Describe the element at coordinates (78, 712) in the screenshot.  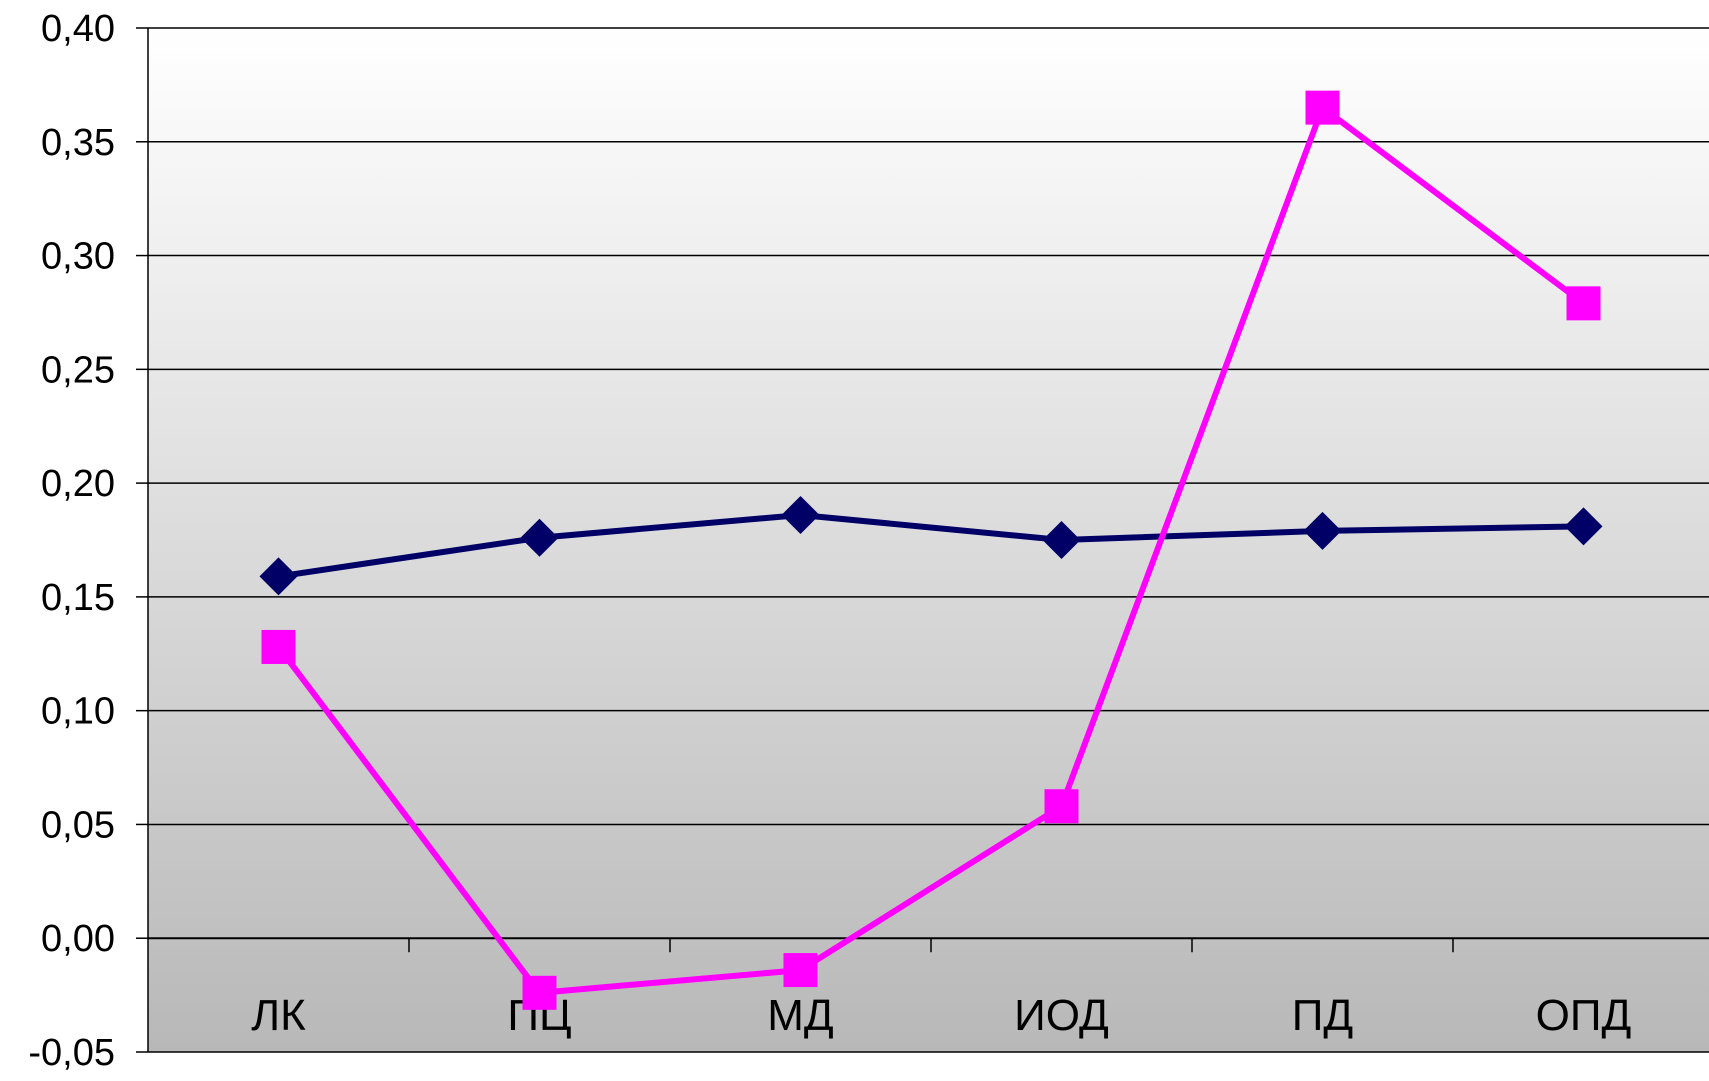
I see `y-tick-label: 0,10` at that location.